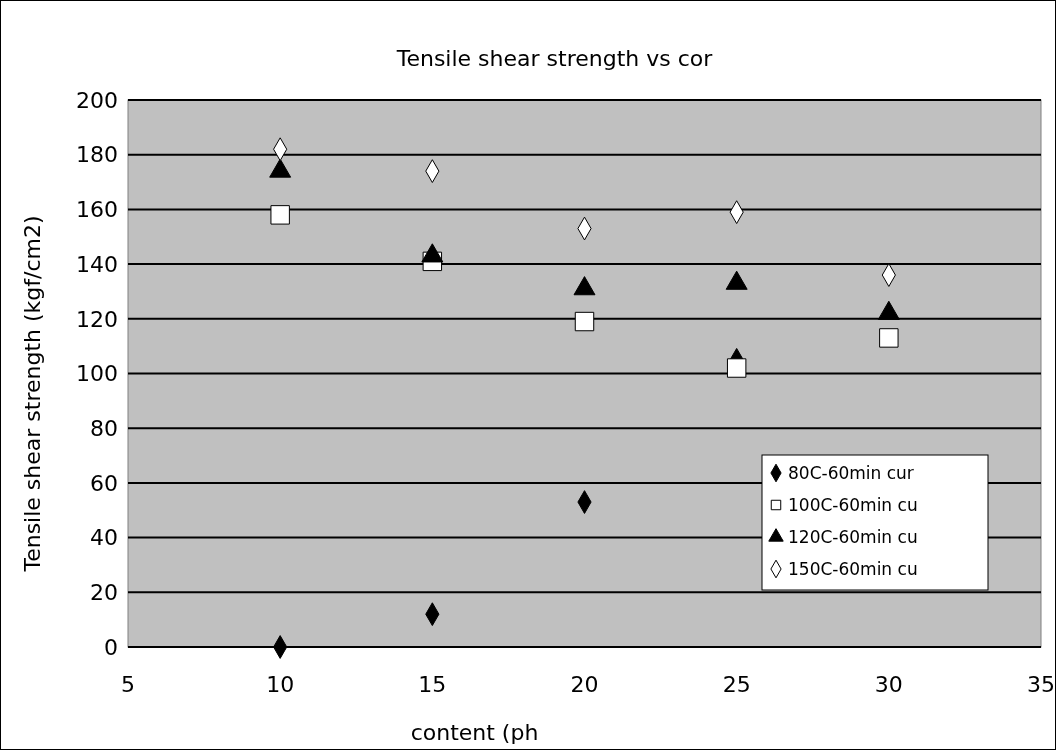 Image resolution: width=1056 pixels, height=750 pixels. I want to click on y-tick-label: 0, so click(111, 647).